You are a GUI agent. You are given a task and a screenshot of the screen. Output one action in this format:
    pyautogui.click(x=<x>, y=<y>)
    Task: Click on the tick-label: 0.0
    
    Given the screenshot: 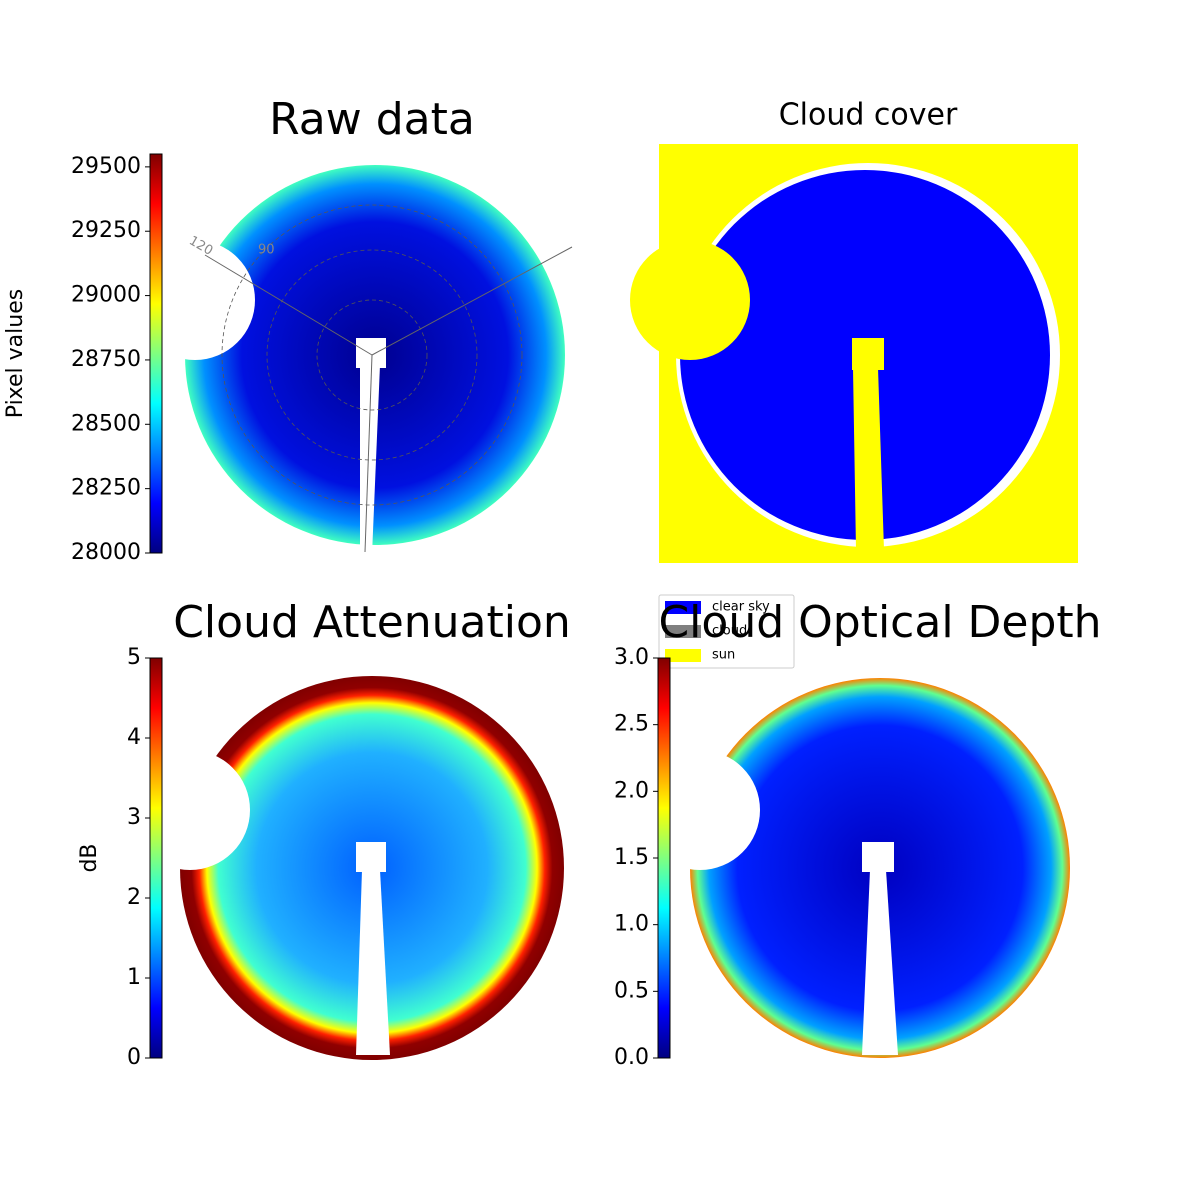 What is the action you would take?
    pyautogui.click(x=631, y=1057)
    